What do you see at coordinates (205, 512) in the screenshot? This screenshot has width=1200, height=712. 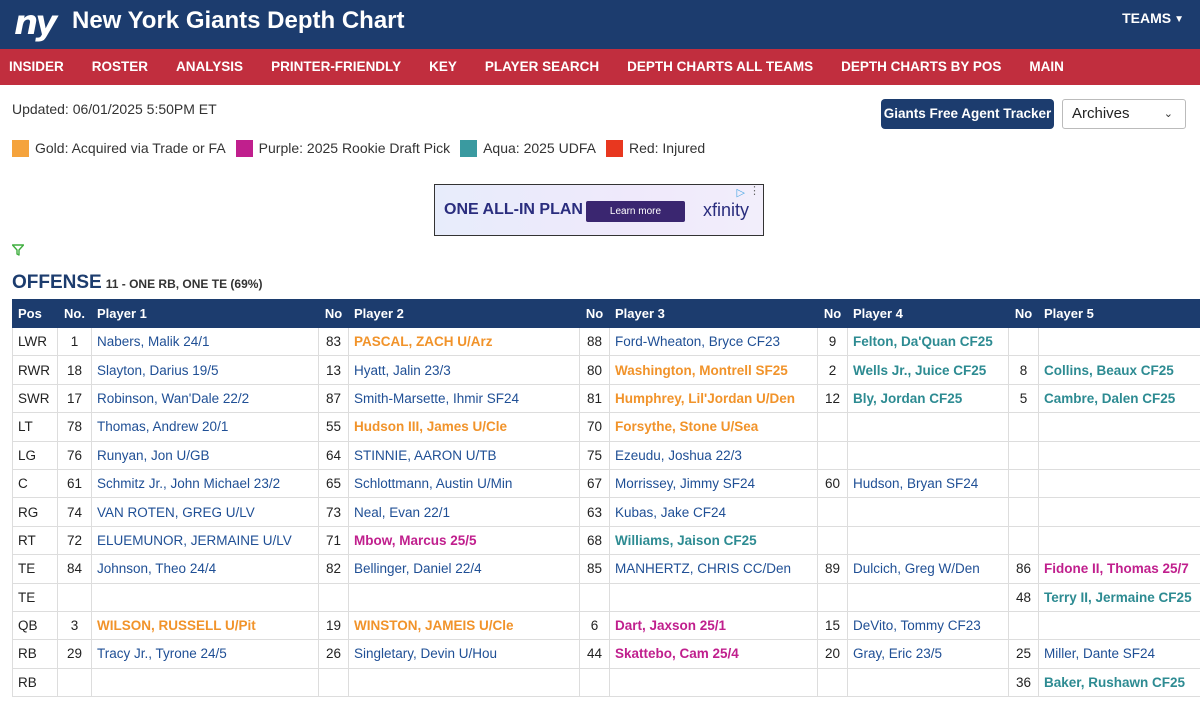 I see `player-link: VAN ROTEN, GREG U/LV` at bounding box center [205, 512].